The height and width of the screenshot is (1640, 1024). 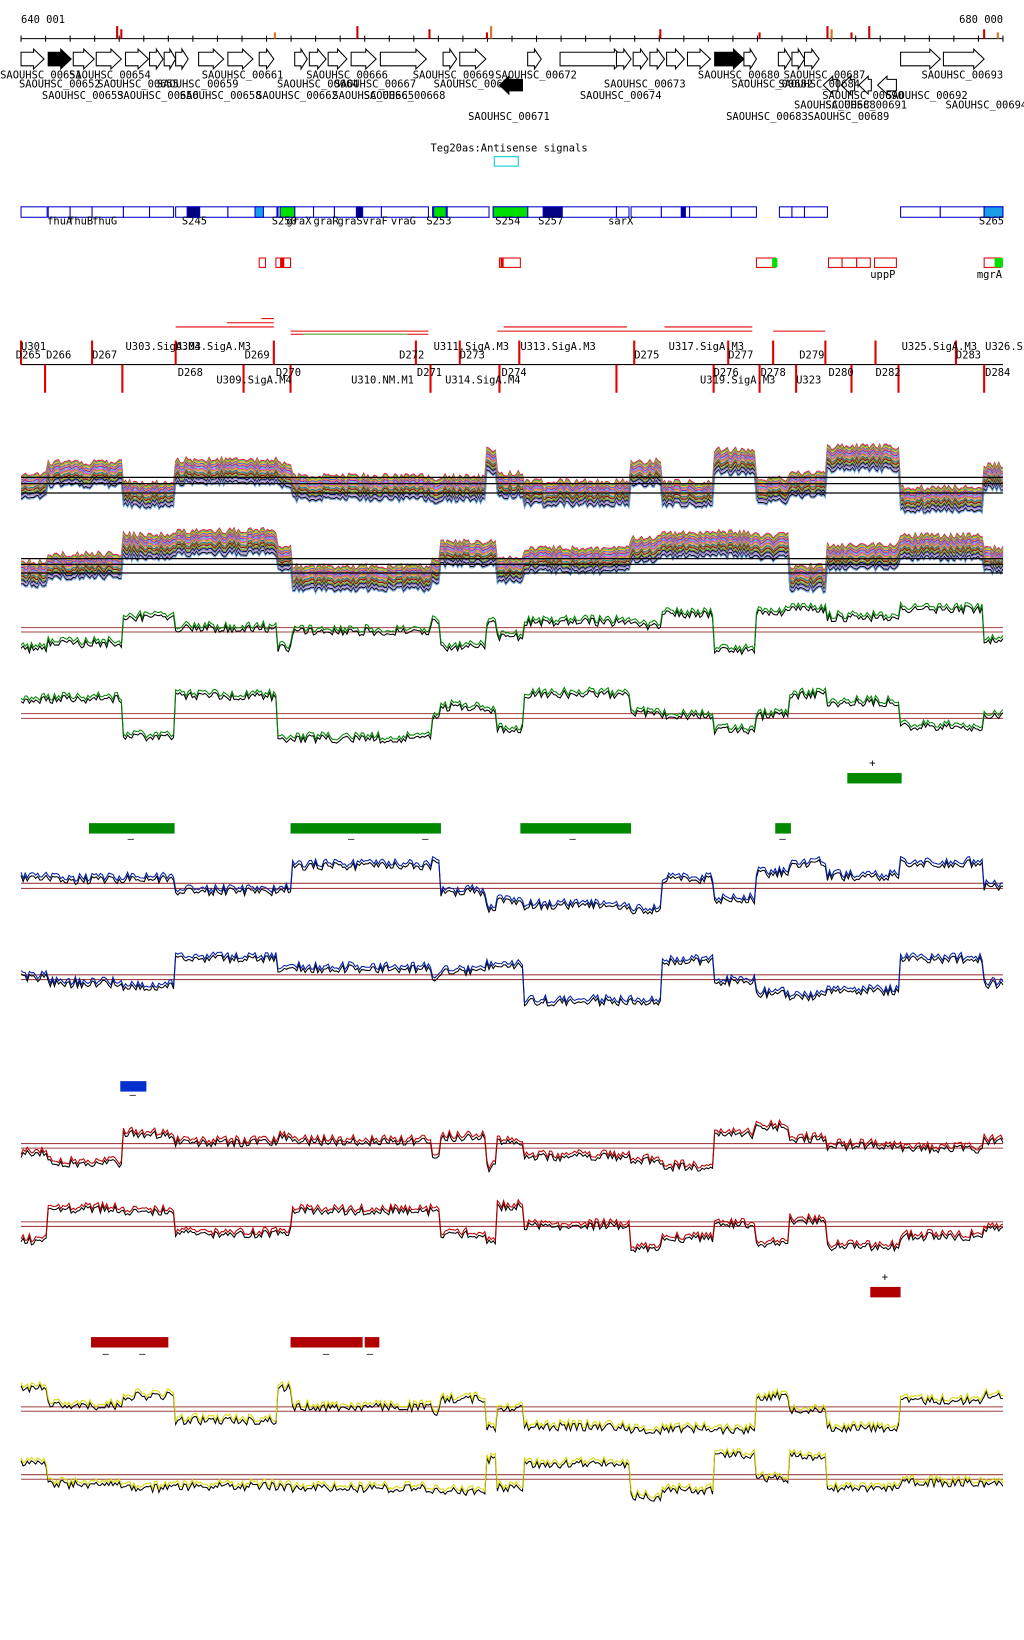 What do you see at coordinates (411, 355) in the screenshot?
I see `promoter-label: D272` at bounding box center [411, 355].